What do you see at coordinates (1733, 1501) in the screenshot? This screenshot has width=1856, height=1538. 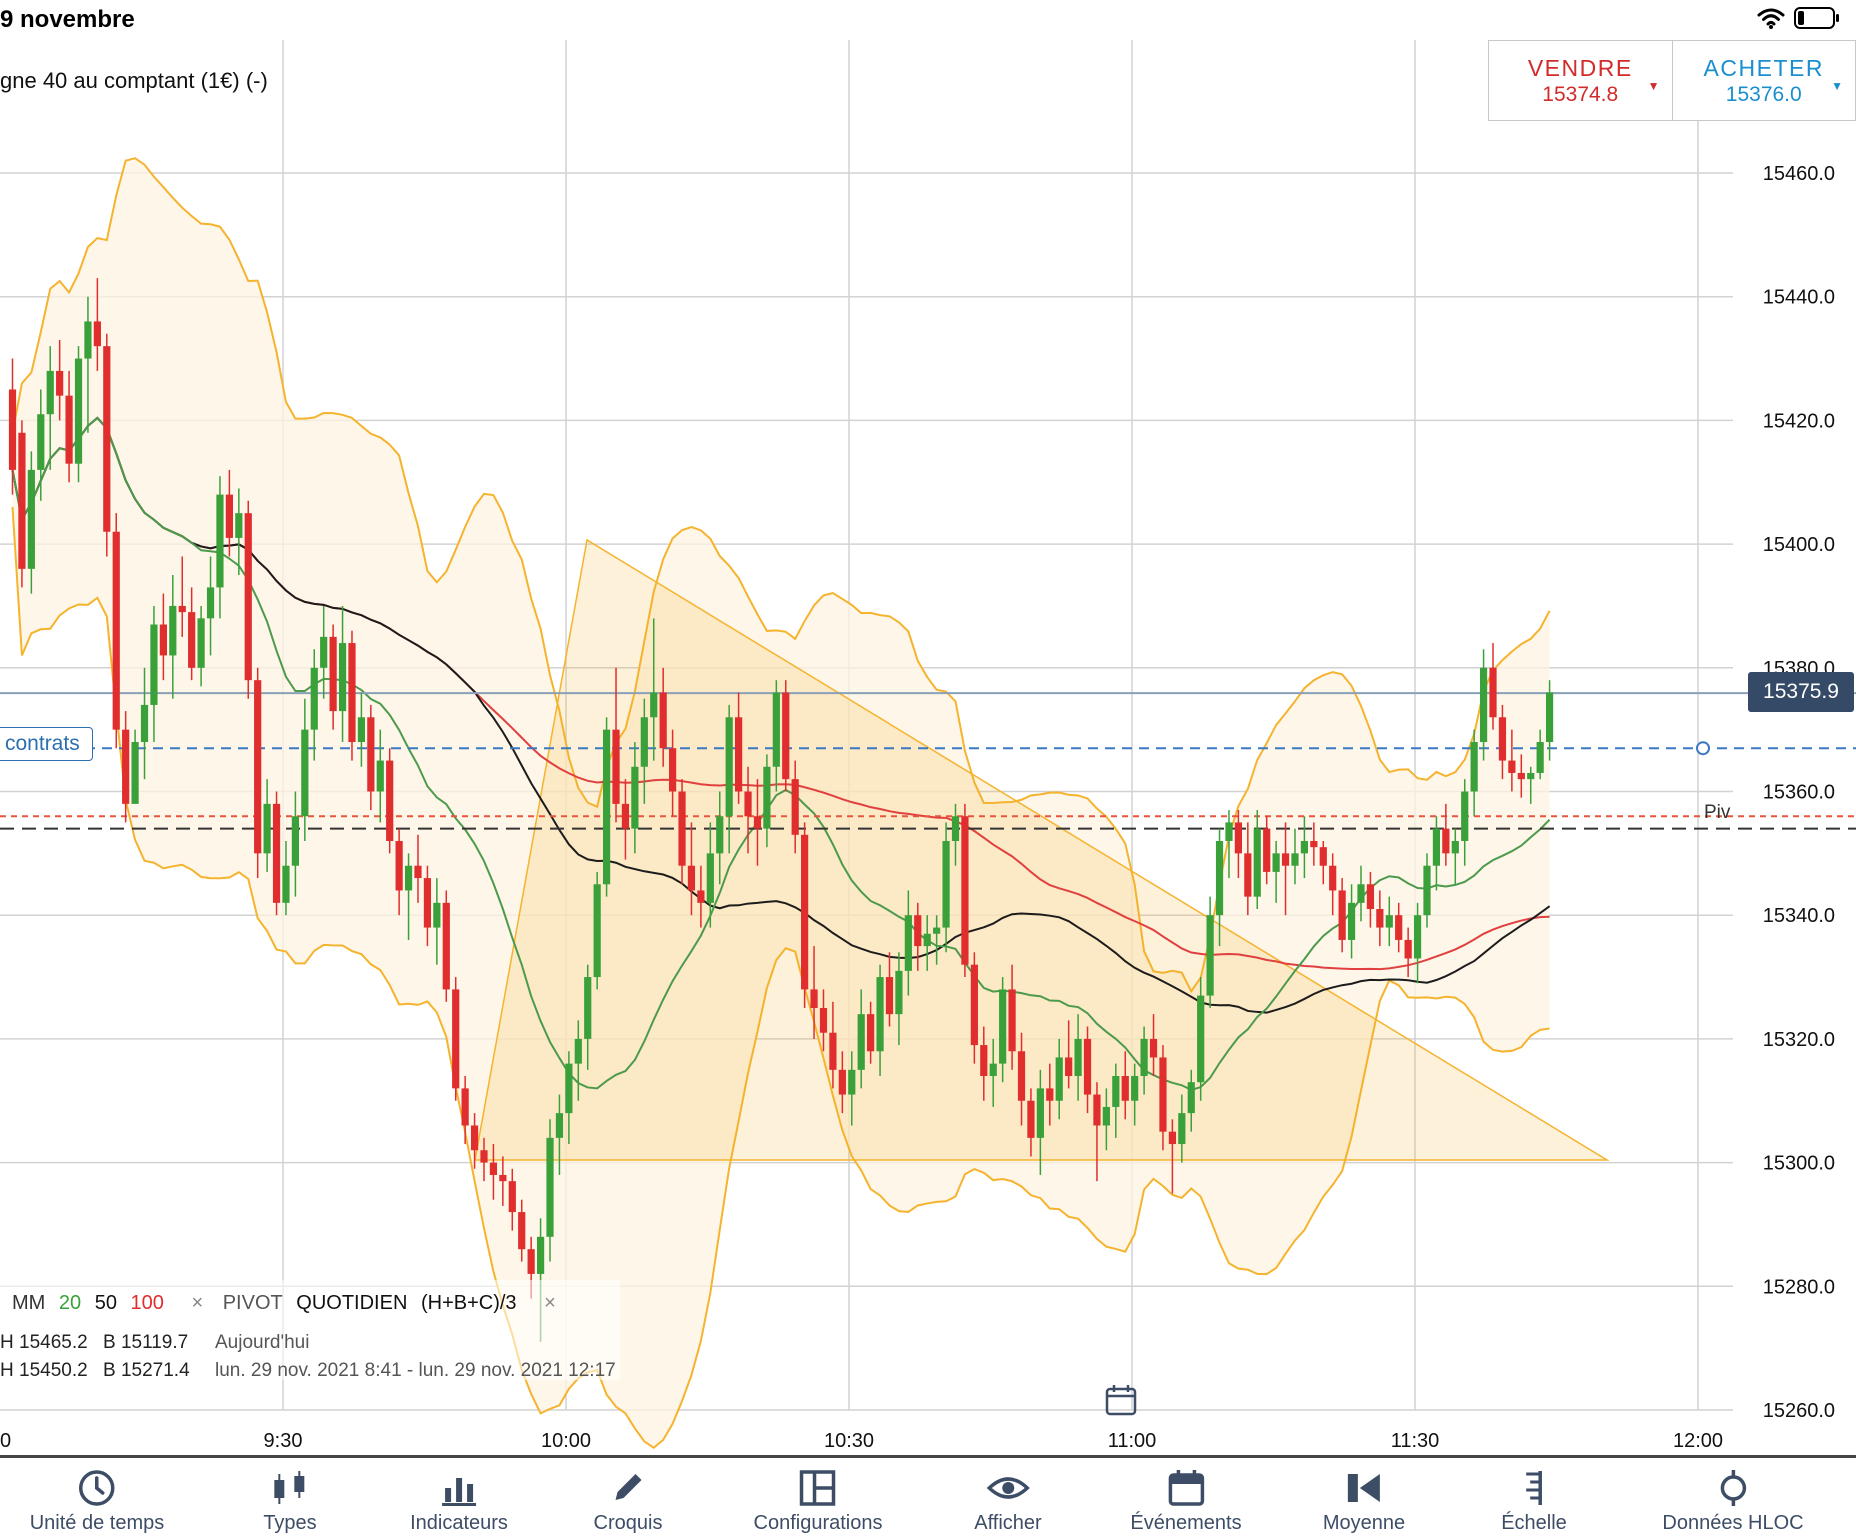 I see `toolbar-hloc-data: Données HLOC` at bounding box center [1733, 1501].